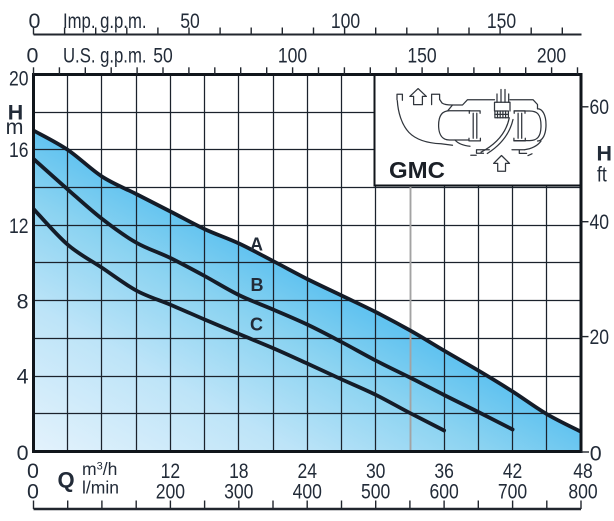 Image resolution: width=614 pixels, height=521 pixels. What do you see at coordinates (307, 491) in the screenshot?
I see `svg-text: 400` at bounding box center [307, 491].